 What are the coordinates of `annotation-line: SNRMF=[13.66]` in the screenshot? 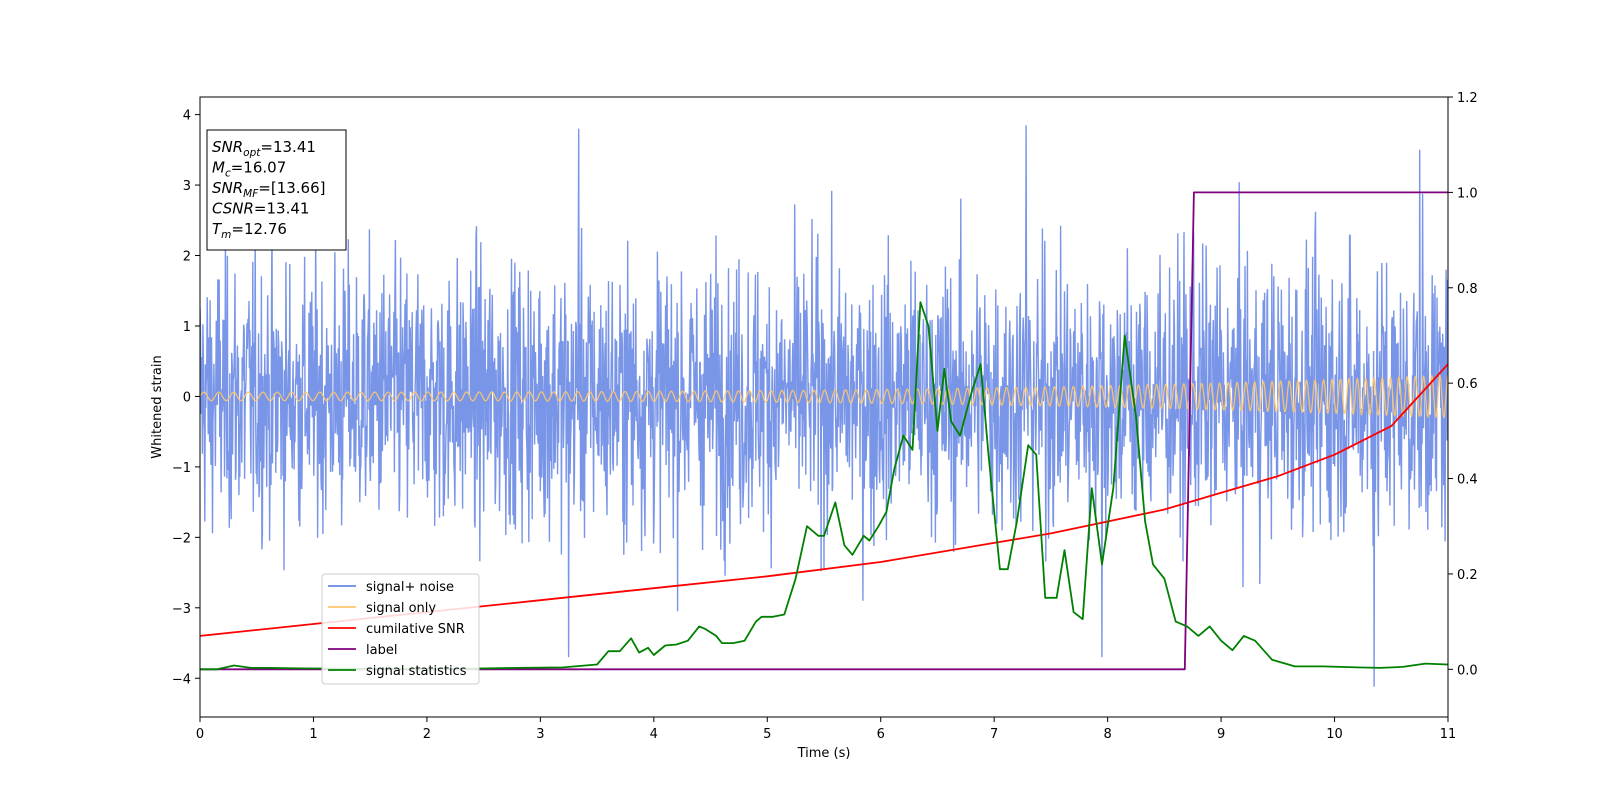 It's located at (269, 189).